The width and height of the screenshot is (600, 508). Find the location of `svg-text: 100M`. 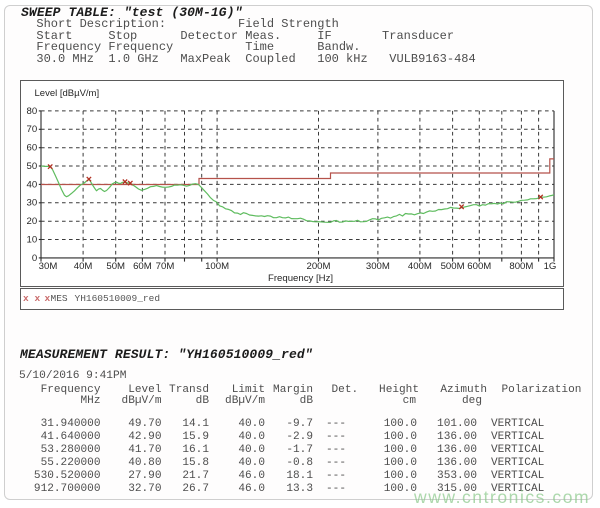

svg-text: 100M is located at coordinates (217, 266).